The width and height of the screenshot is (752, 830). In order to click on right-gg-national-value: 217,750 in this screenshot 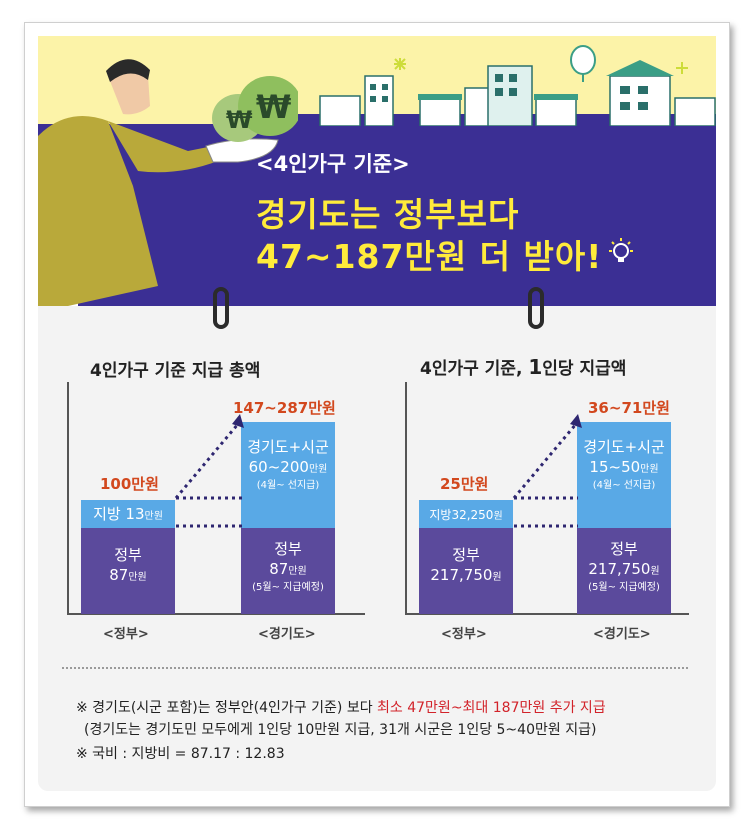, I will do `click(619, 569)`.